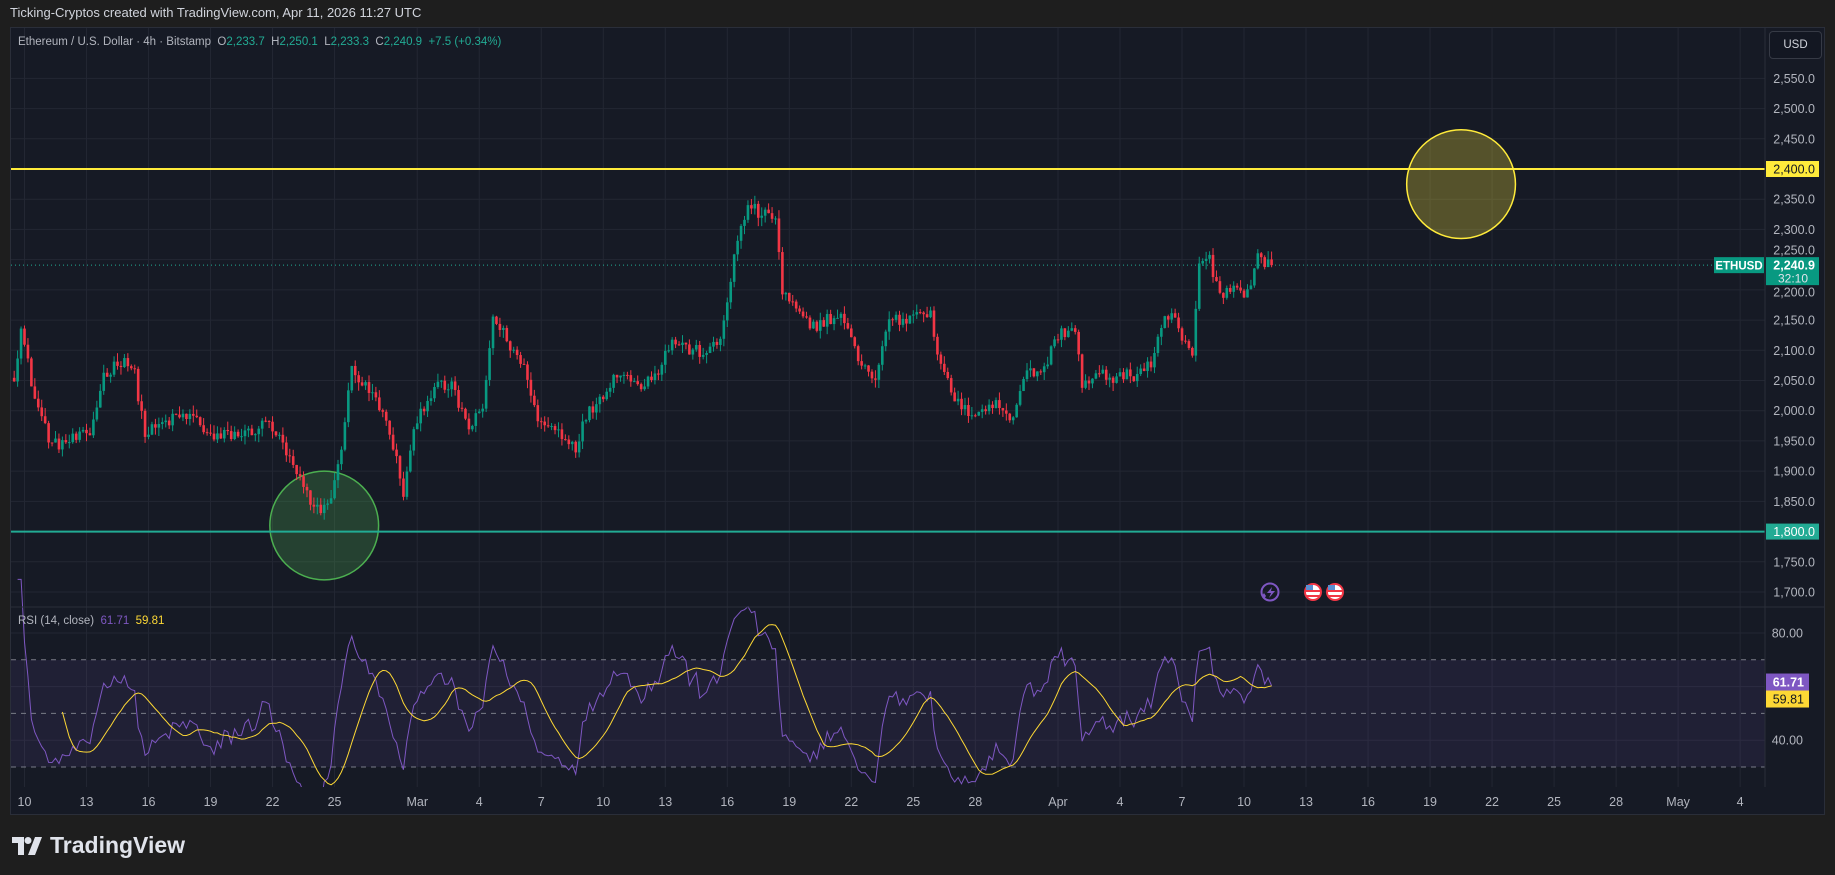 The width and height of the screenshot is (1835, 875). I want to click on high-label: H, so click(275, 42).